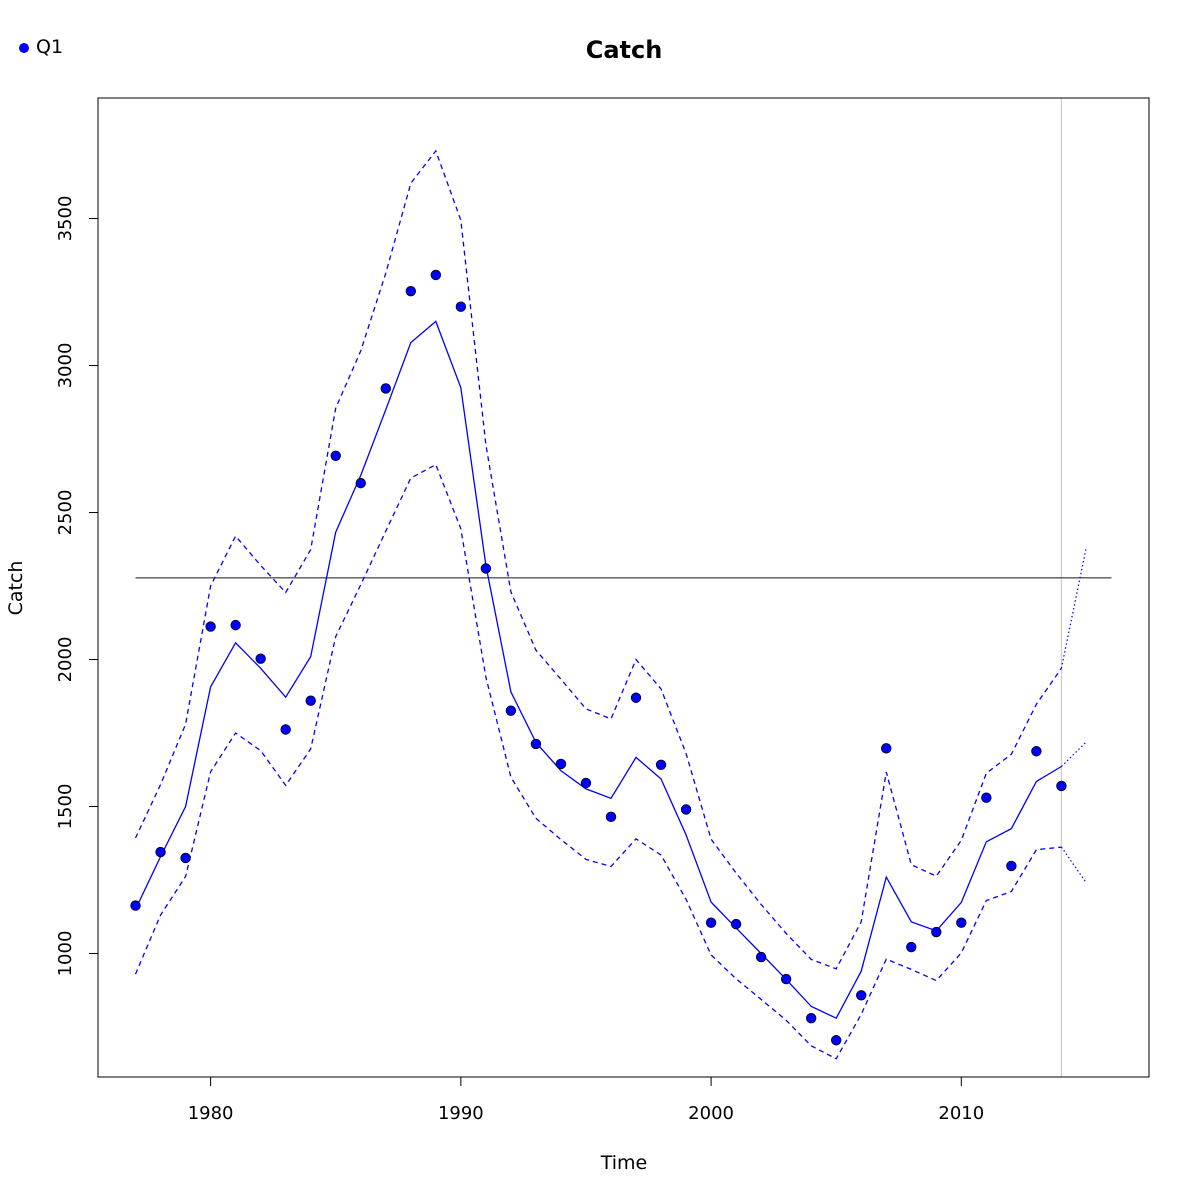 The image size is (1200, 1200). Describe the element at coordinates (65, 513) in the screenshot. I see `y-tick-label: 2500` at that location.